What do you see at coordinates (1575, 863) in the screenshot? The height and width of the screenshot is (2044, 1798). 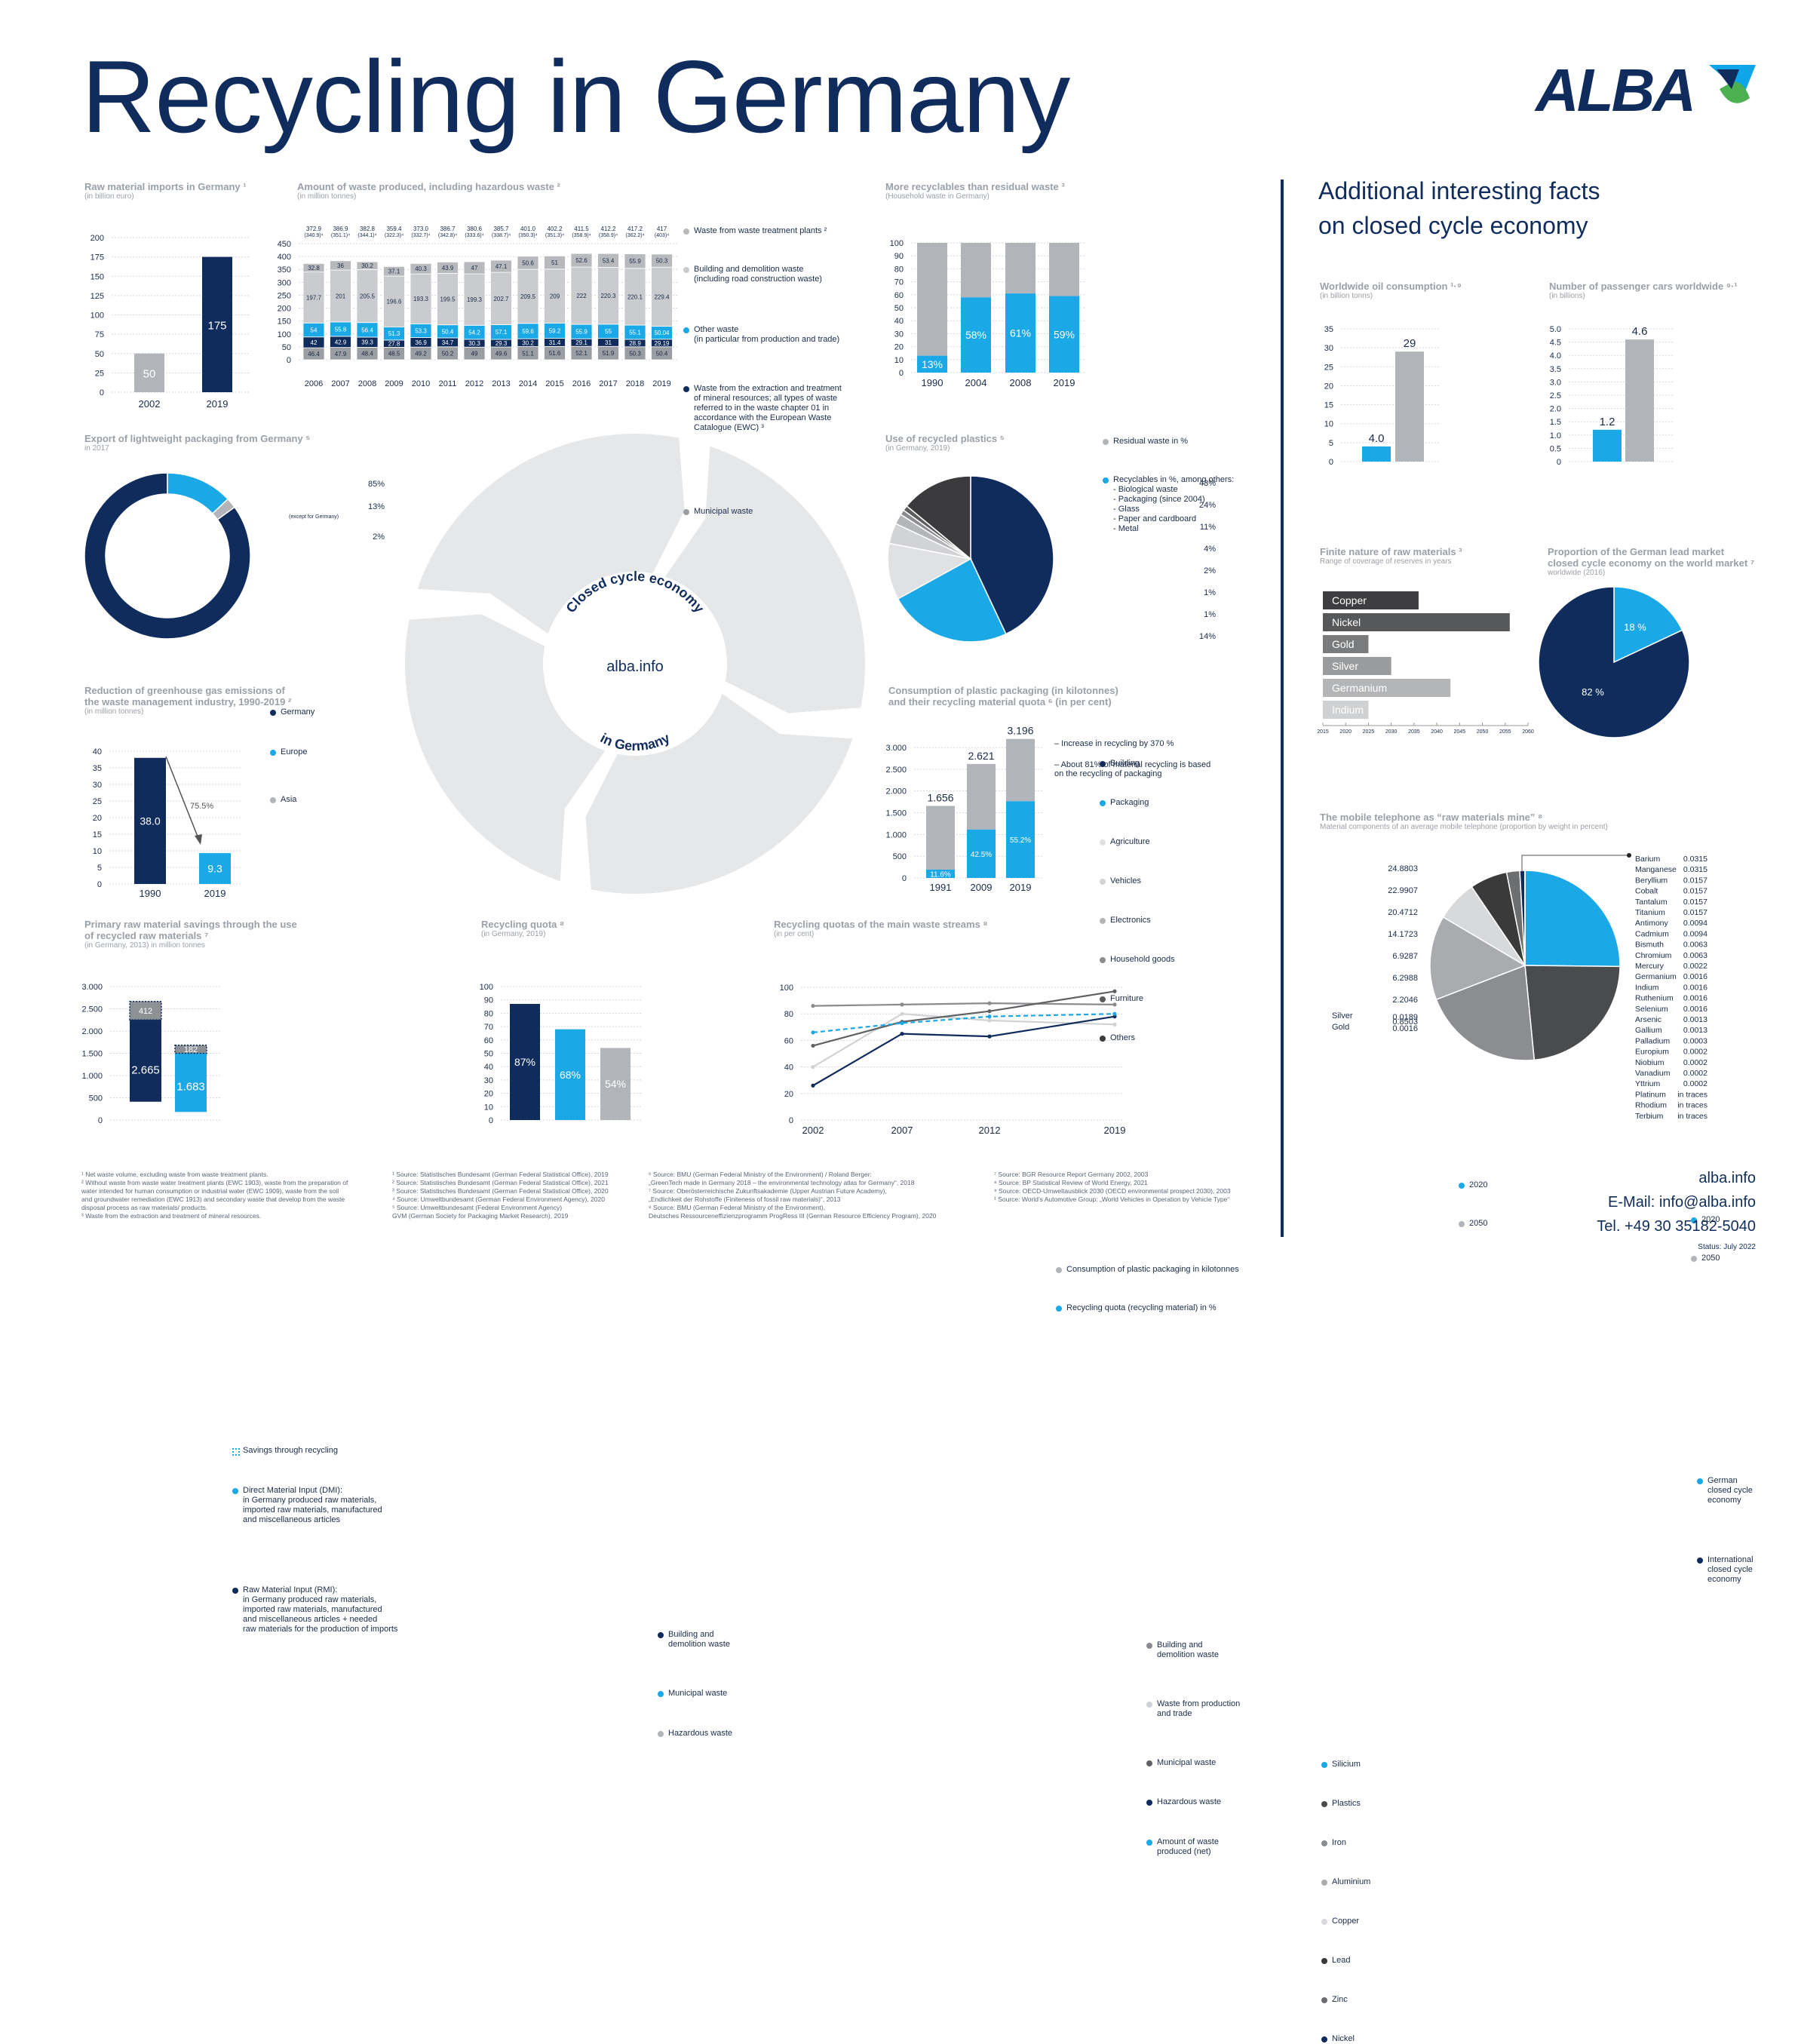 I see `phone-leader-line` at bounding box center [1575, 863].